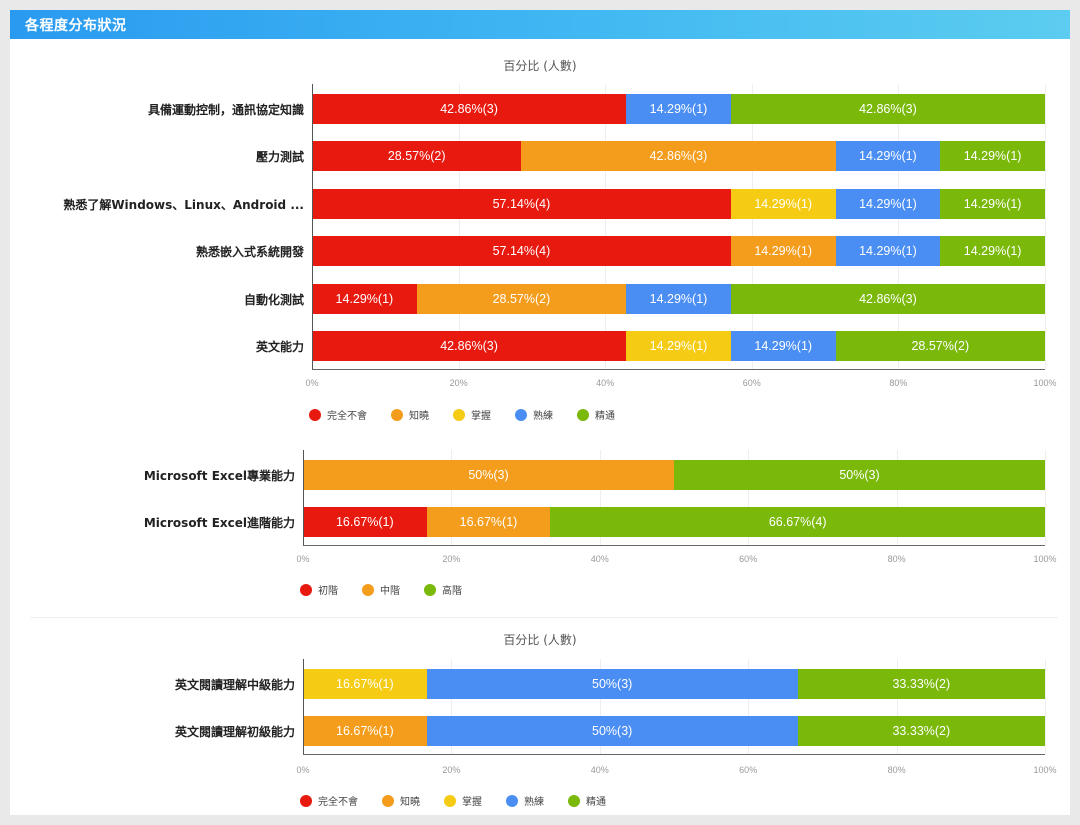 The image size is (1080, 825). Describe the element at coordinates (940, 346) in the screenshot. I see `bar-segment-精通: 28.57%(2)` at that location.